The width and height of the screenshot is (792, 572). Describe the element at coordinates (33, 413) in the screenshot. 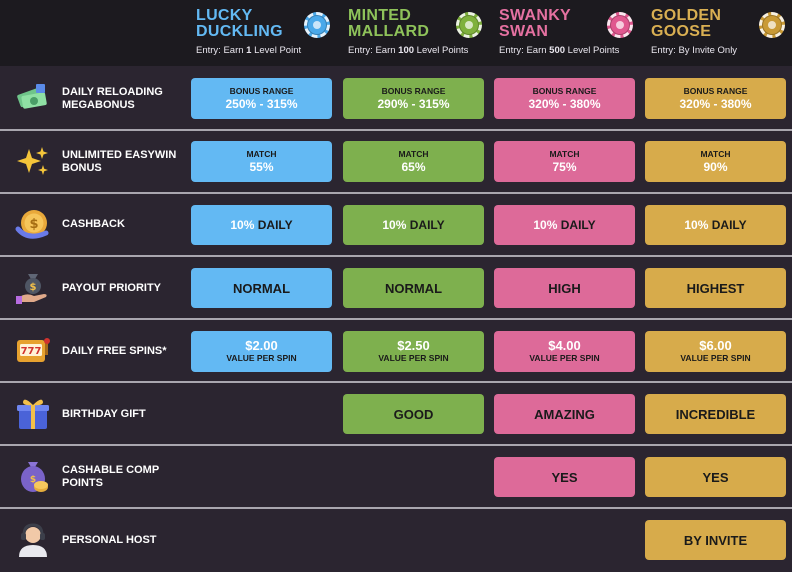

I see `gift-box-icon` at that location.